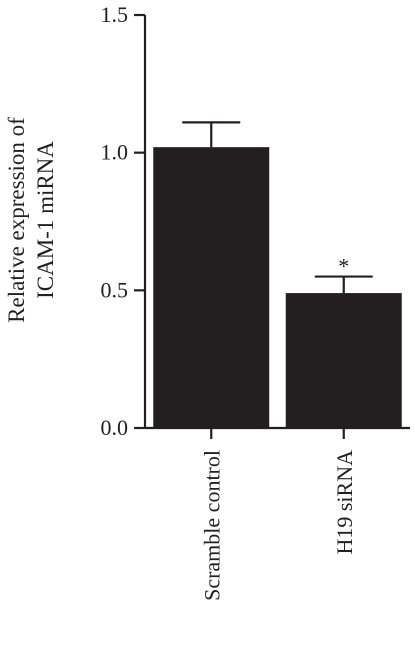 The image size is (415, 652). What do you see at coordinates (115, 14) in the screenshot?
I see `y-tick-label: 1.5` at bounding box center [115, 14].